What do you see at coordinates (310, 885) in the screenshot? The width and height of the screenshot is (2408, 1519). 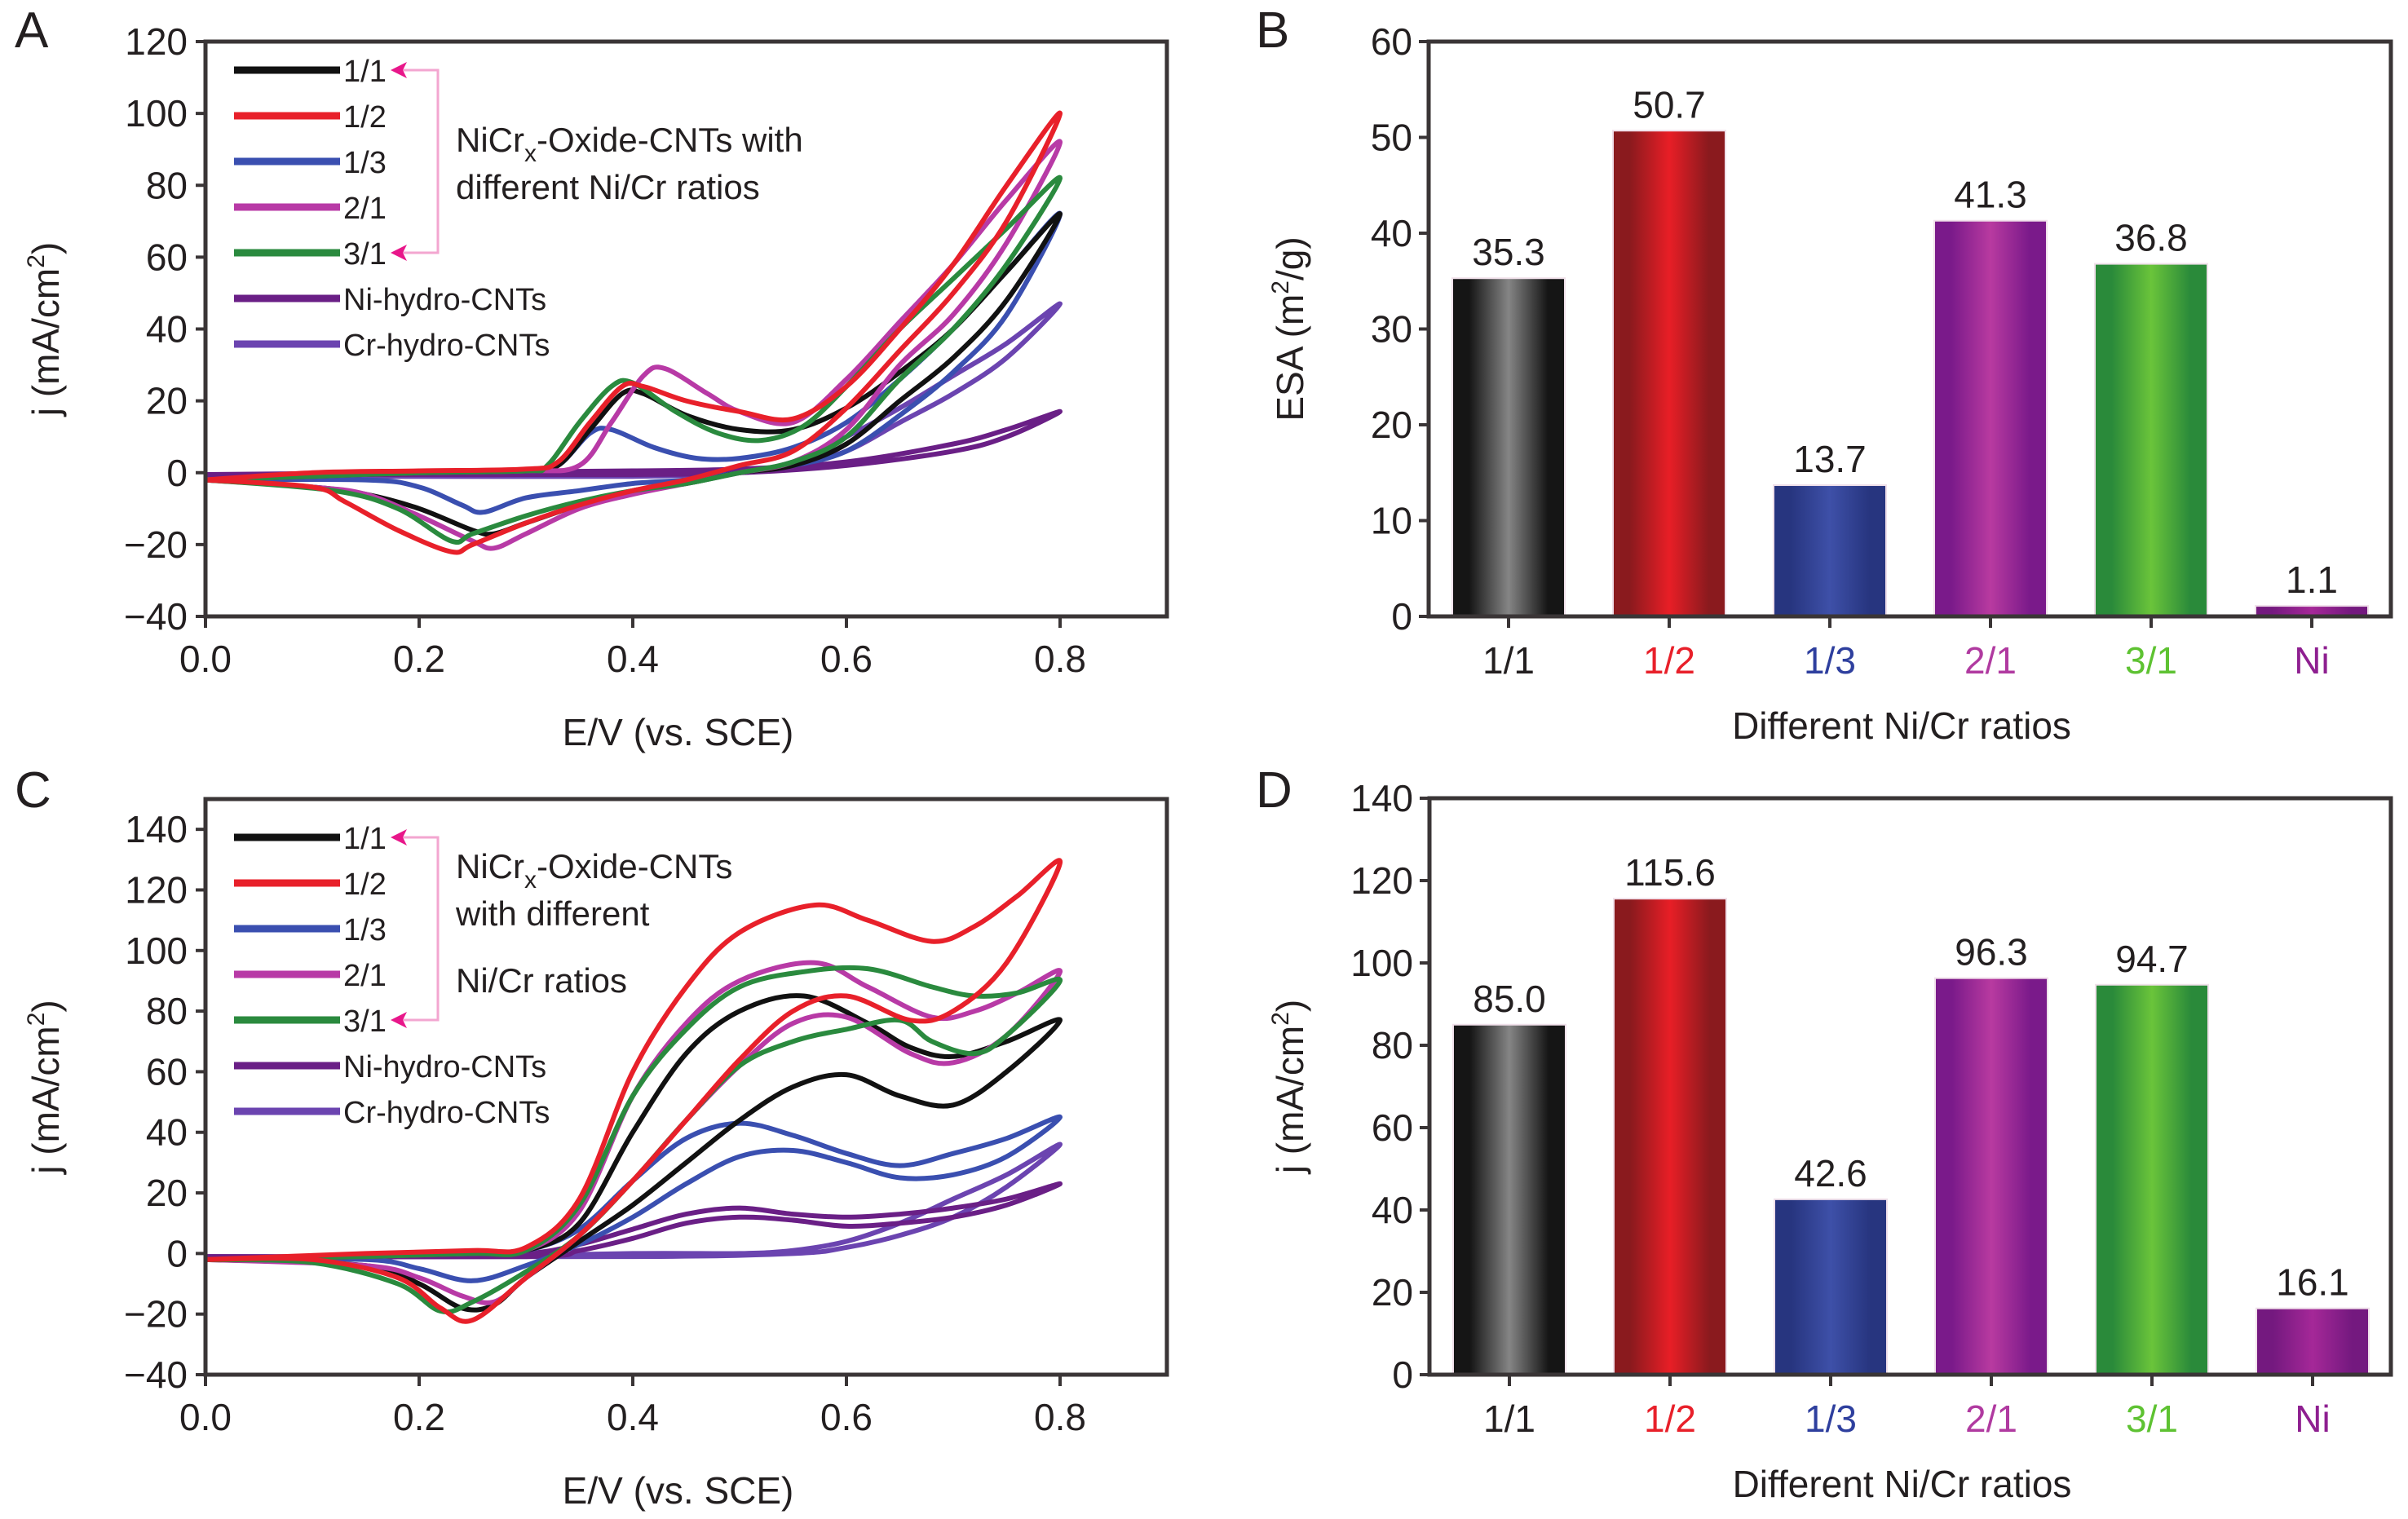 I see `panel-c-legend-item: 1/2` at bounding box center [310, 885].